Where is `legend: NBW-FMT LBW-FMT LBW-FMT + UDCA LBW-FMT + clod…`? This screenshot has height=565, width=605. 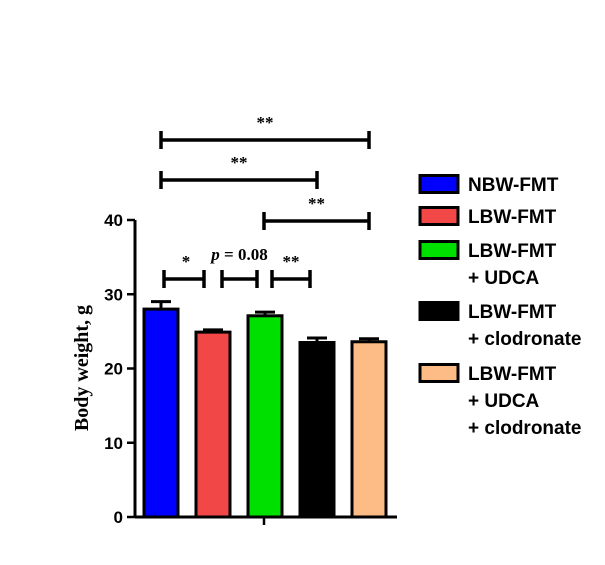 legend: NBW-FMT LBW-FMT LBW-FMT + UDCA LBW-FMT + clod… is located at coordinates (500, 306).